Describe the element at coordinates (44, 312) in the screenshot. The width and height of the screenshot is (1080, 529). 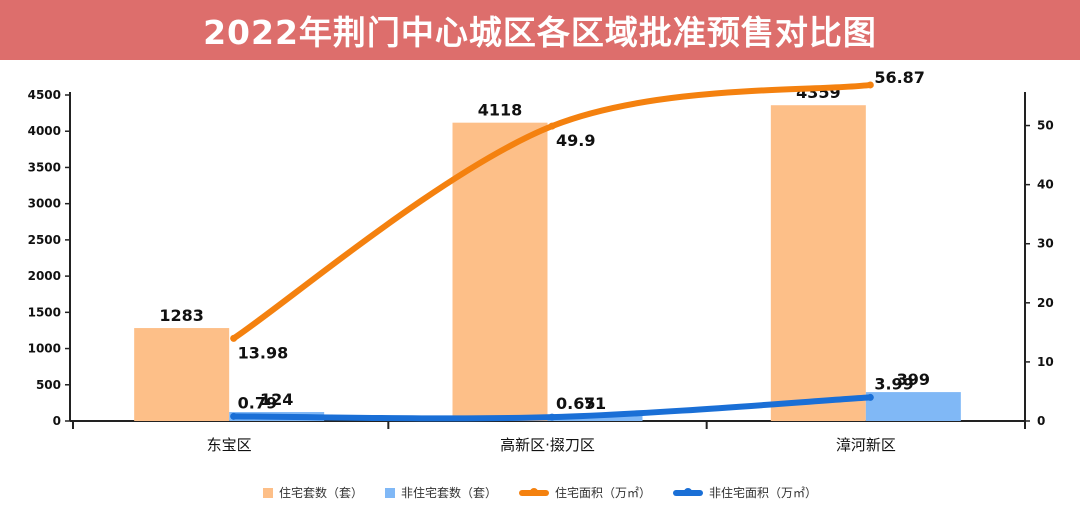
I see `y-left-tick-label: 1500` at that location.